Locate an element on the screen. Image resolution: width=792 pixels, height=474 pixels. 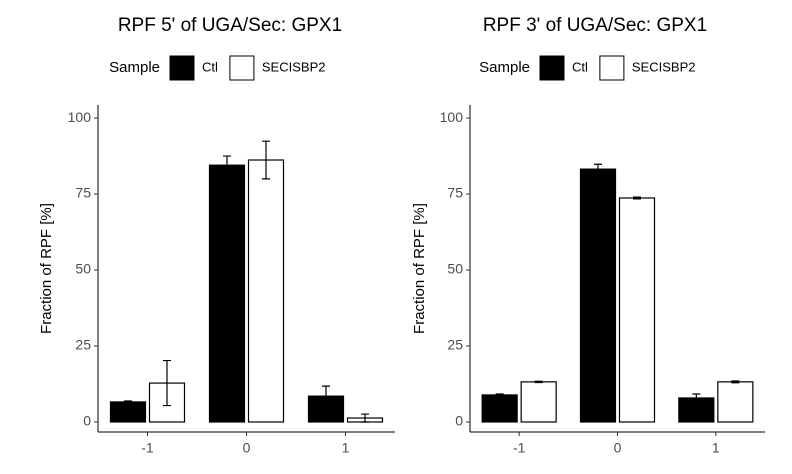
chart-title: RPF 5' of UGA/Sec: GPX1 is located at coordinates (230, 25).